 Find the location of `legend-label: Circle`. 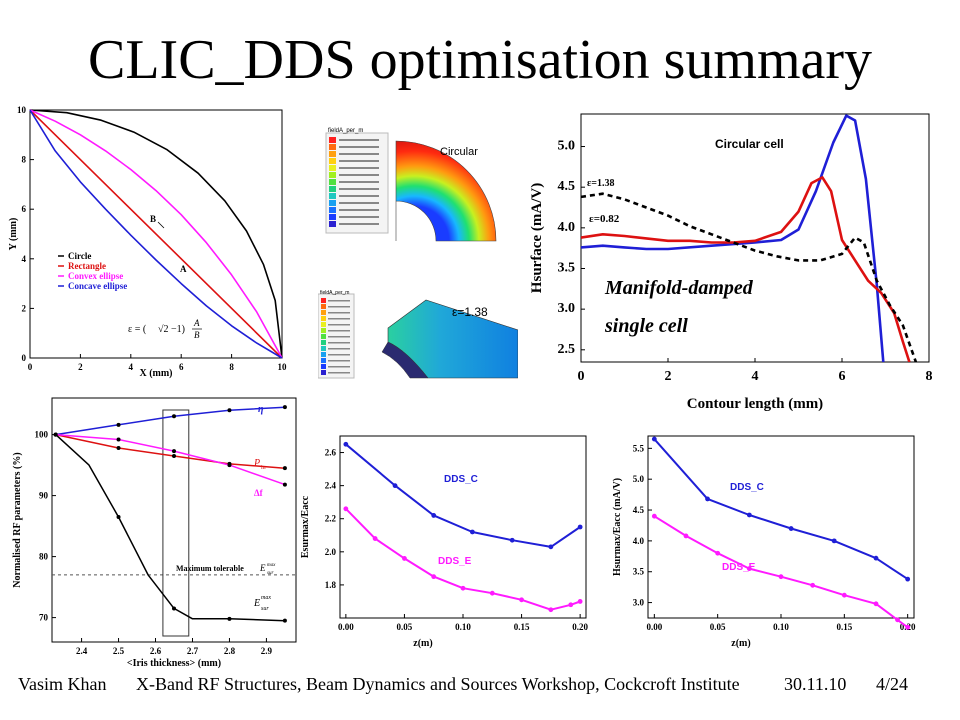

legend-label: Circle is located at coordinates (79, 256).